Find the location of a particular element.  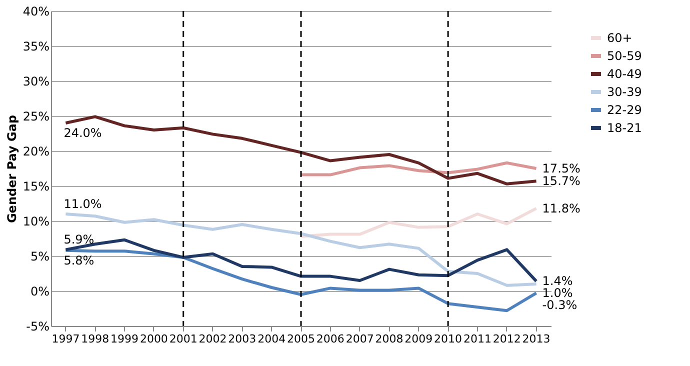

legend-label: 50-59 is located at coordinates (624, 56).